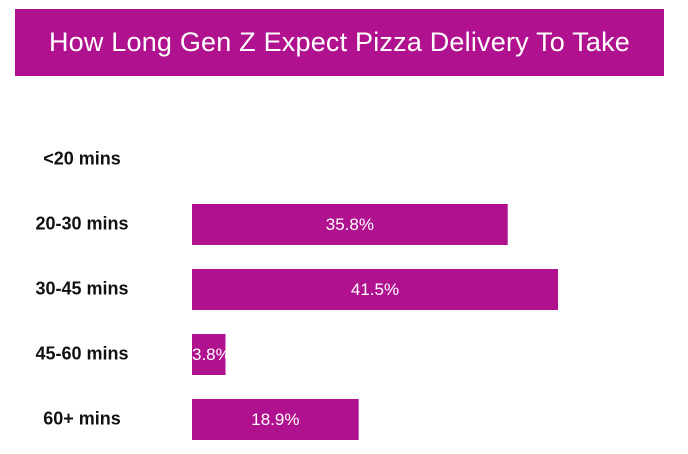  I want to click on category-label: <20 mins, so click(82, 158).